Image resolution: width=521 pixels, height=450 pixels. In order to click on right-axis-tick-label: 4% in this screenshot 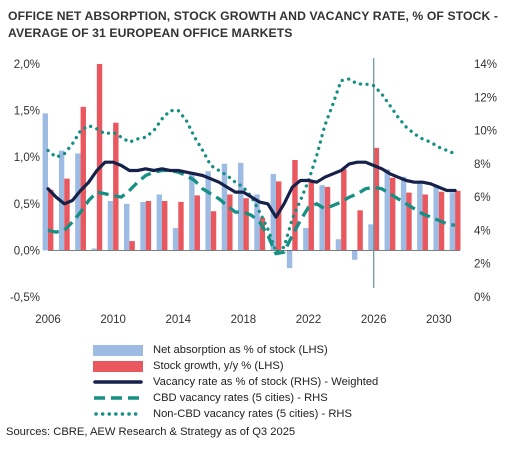, I will do `click(482, 231)`.